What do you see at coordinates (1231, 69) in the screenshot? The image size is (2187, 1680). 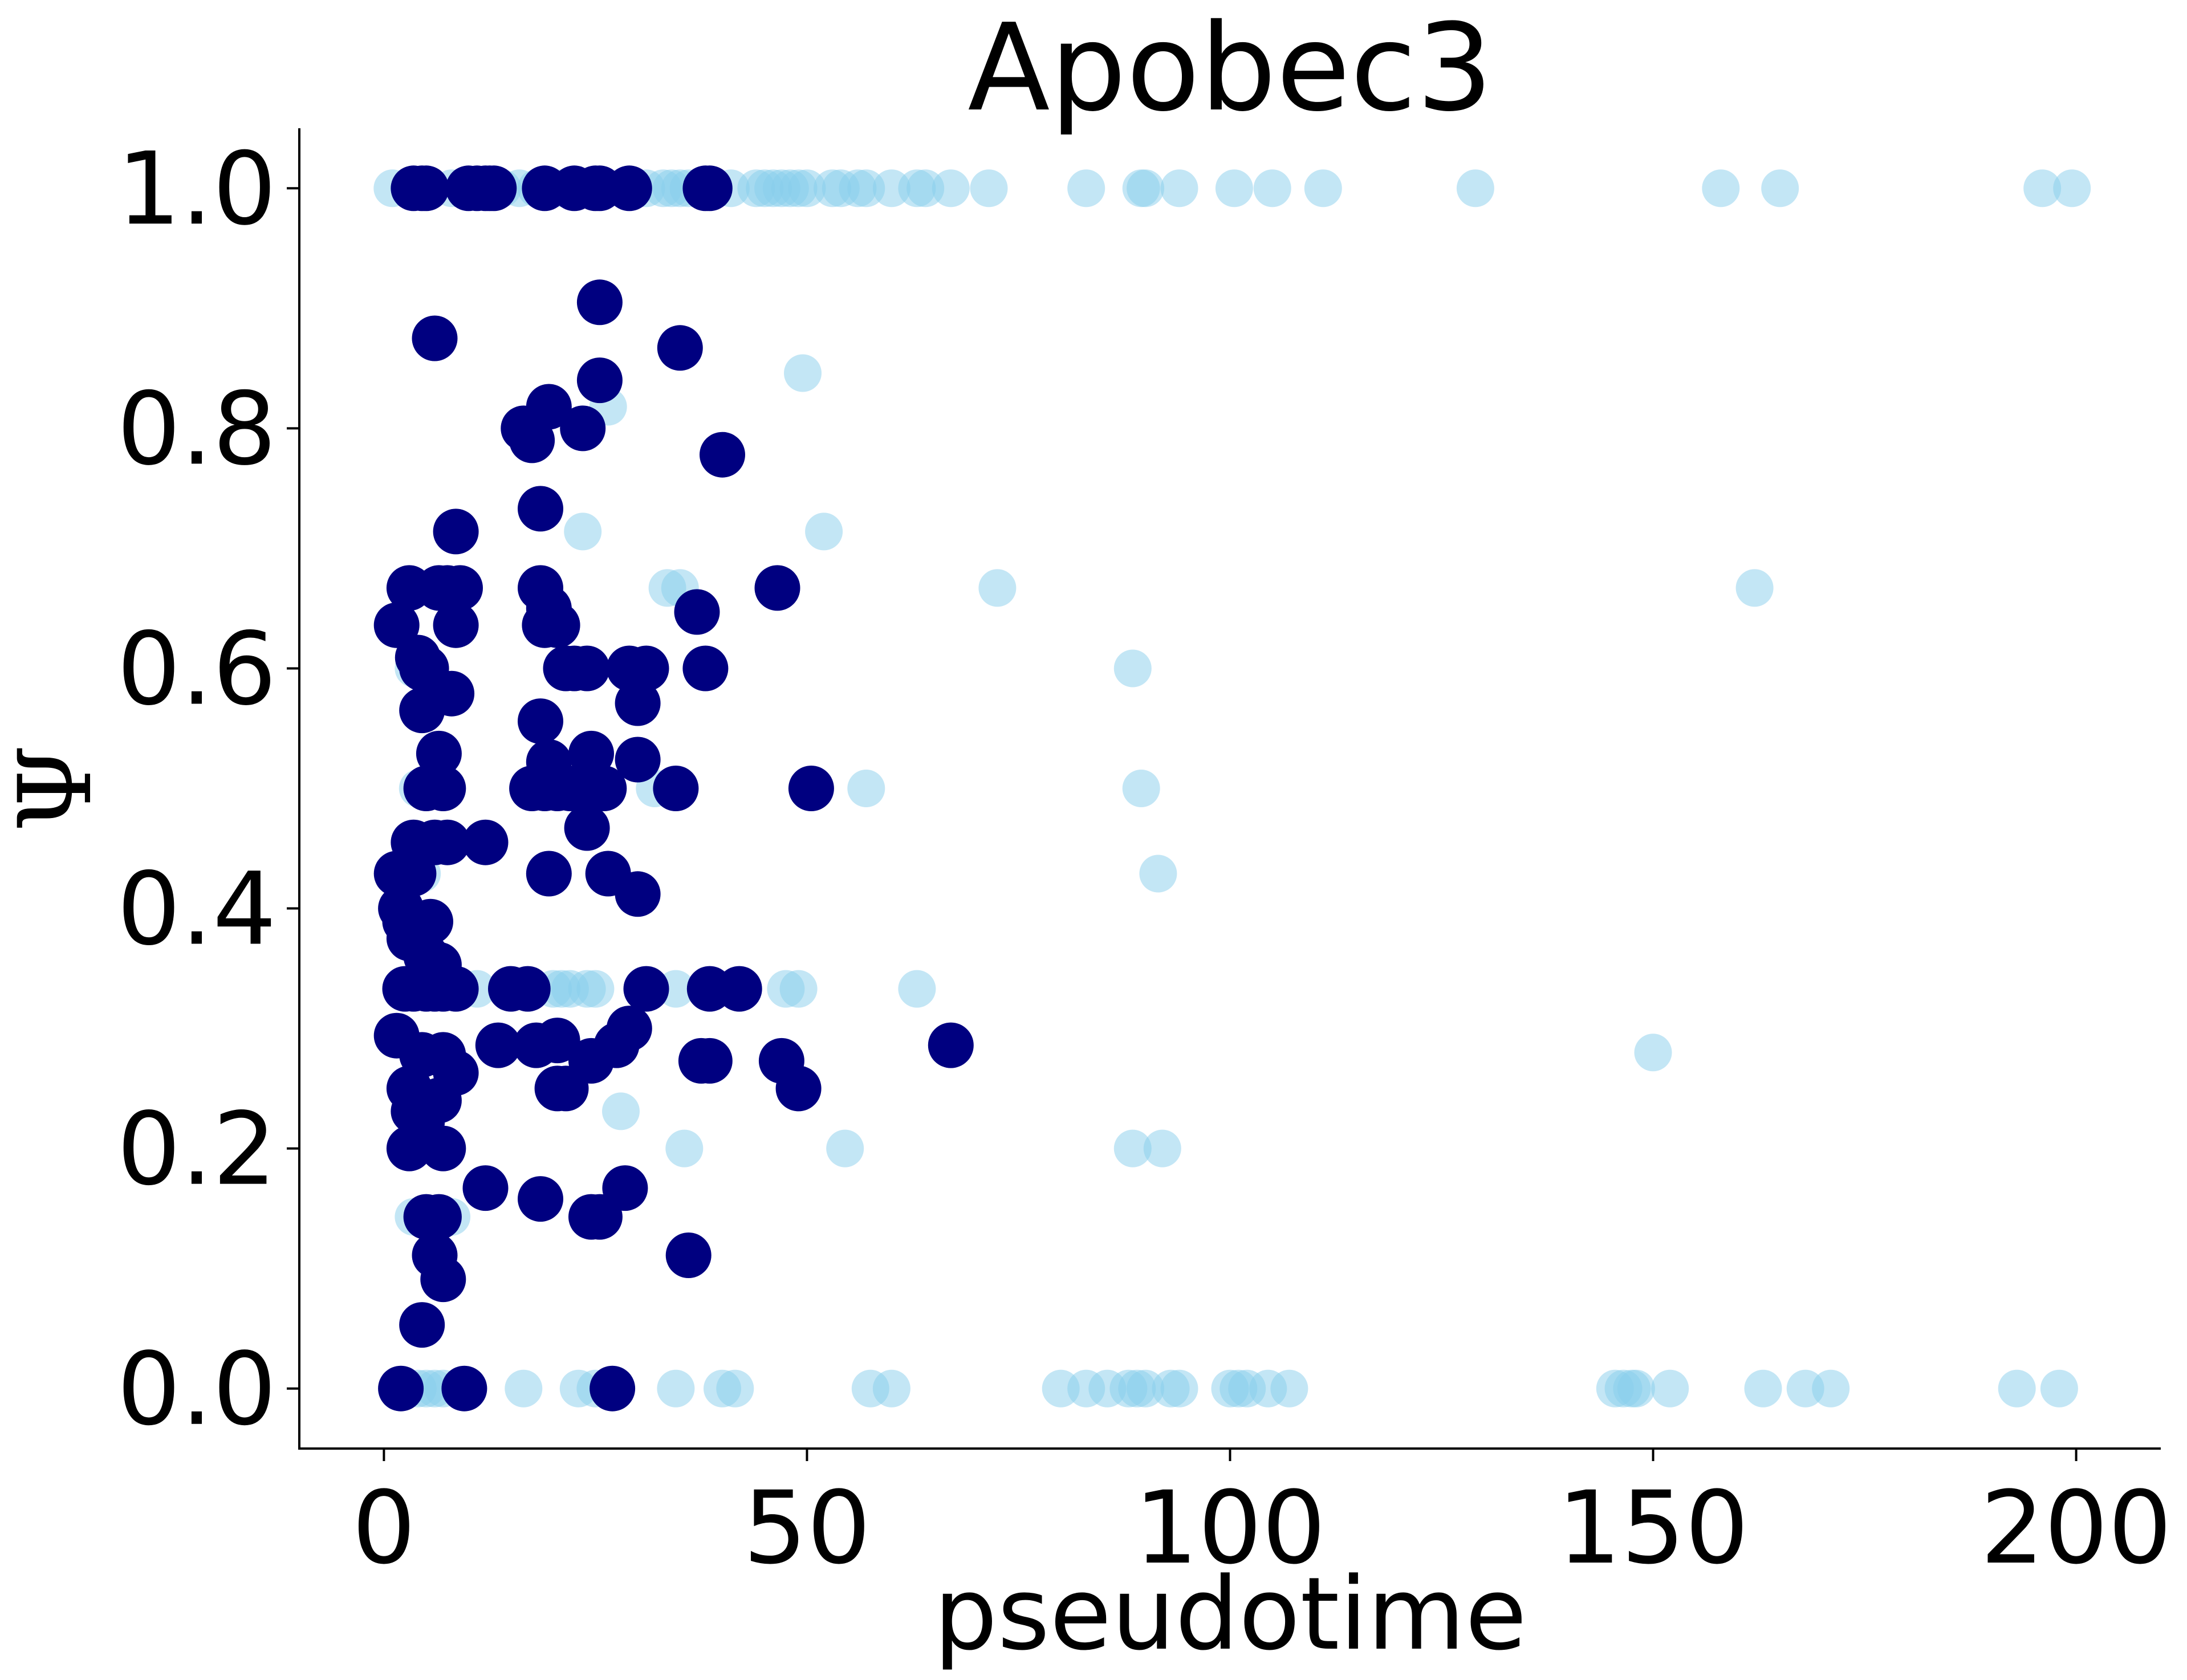 I see `chart-title: Apobec3` at bounding box center [1231, 69].